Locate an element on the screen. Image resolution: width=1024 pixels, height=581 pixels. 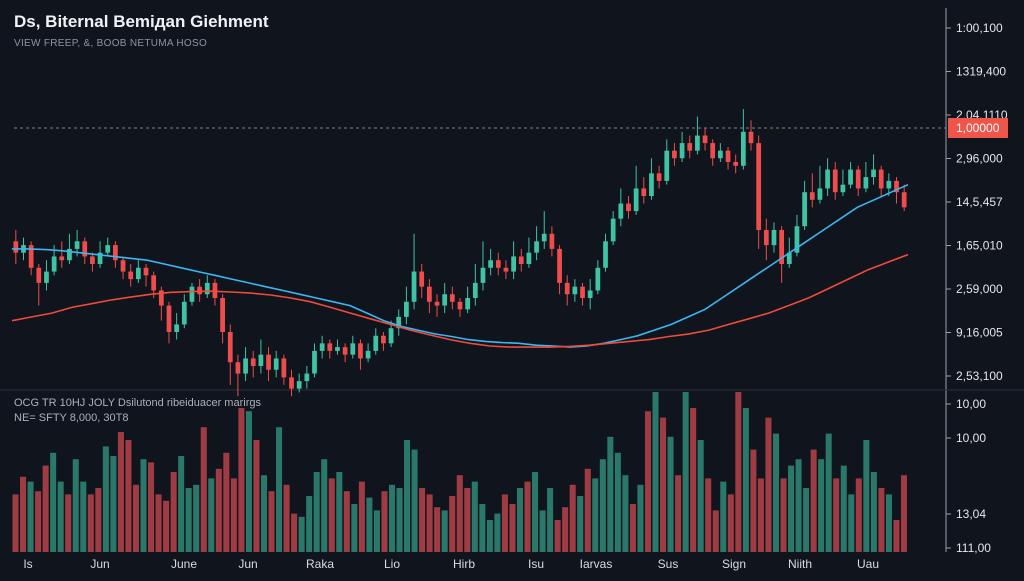
chart-subtitle: VIEW FREEP, &, BOOB NETUMA HOSO is located at coordinates (111, 43).